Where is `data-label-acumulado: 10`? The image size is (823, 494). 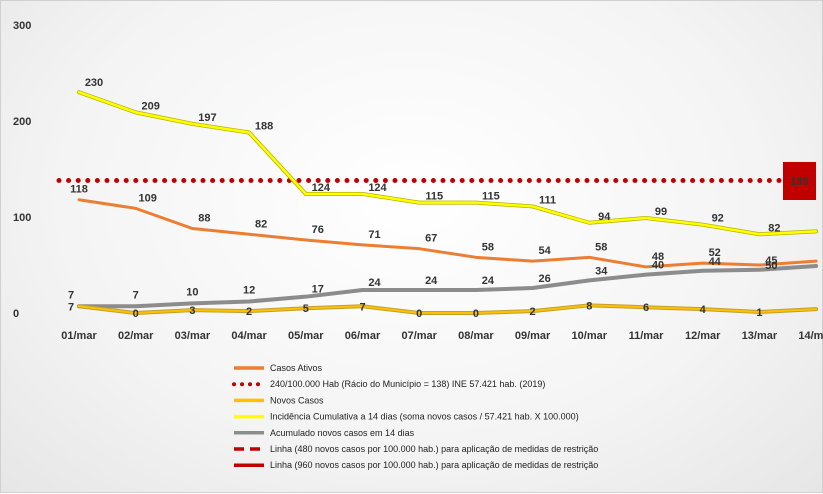 data-label-acumulado: 10 is located at coordinates (192, 292).